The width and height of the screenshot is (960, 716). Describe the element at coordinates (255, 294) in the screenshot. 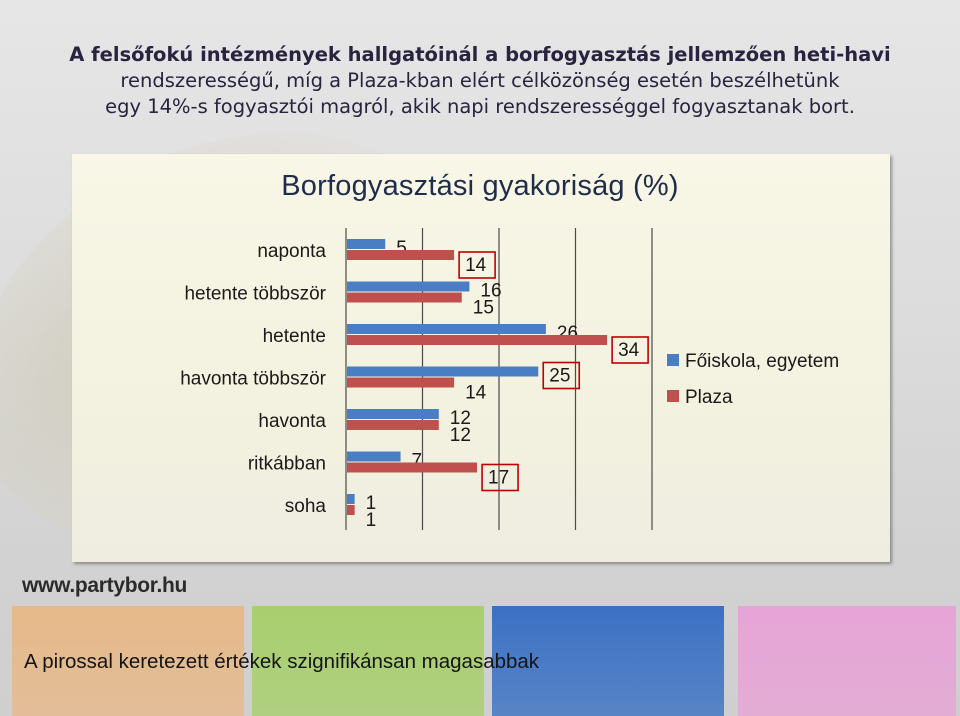

I see `category-label: hetente többször` at that location.